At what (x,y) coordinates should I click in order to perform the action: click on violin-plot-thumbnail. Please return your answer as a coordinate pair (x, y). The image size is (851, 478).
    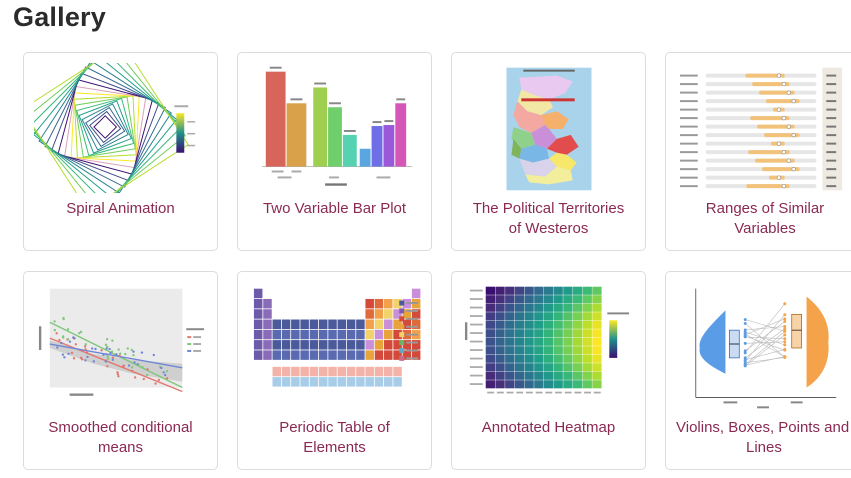
    Looking at the image, I should click on (763, 347).